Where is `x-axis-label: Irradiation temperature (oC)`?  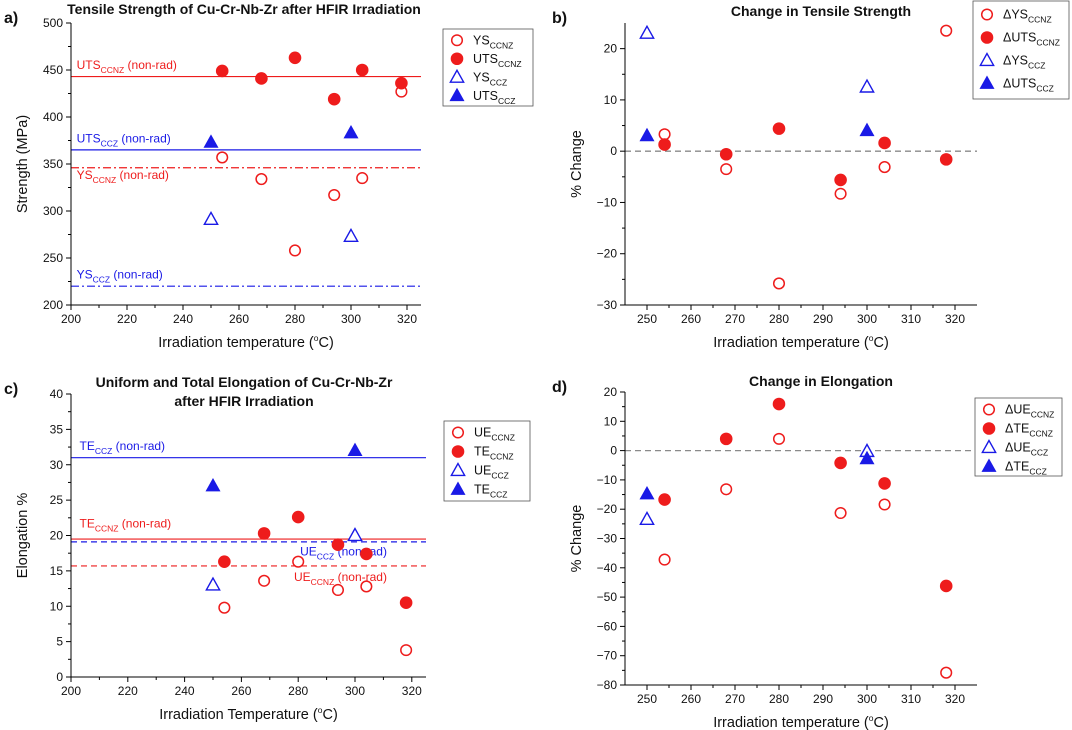 x-axis-label: Irradiation temperature (oC) is located at coordinates (801, 721).